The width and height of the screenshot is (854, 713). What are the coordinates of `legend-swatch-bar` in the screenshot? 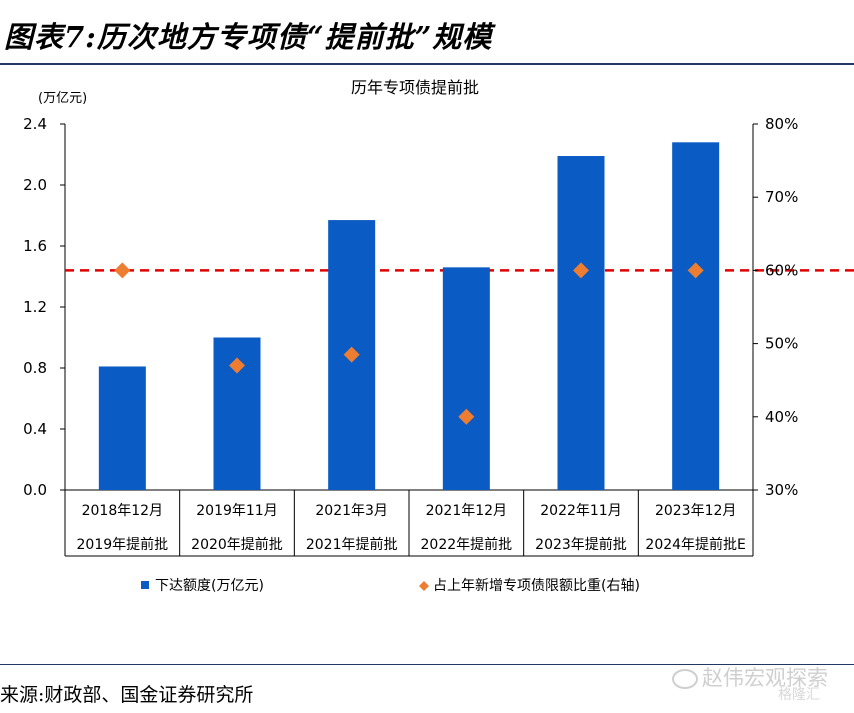 It's located at (145, 585).